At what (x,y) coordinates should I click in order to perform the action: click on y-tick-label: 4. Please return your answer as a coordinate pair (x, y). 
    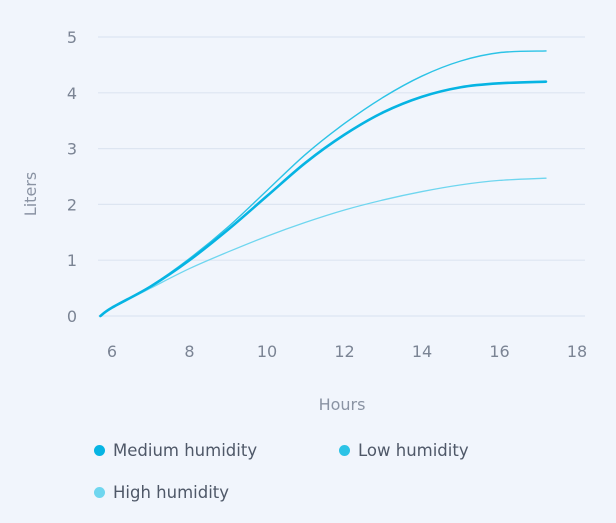
    Looking at the image, I should click on (72, 93).